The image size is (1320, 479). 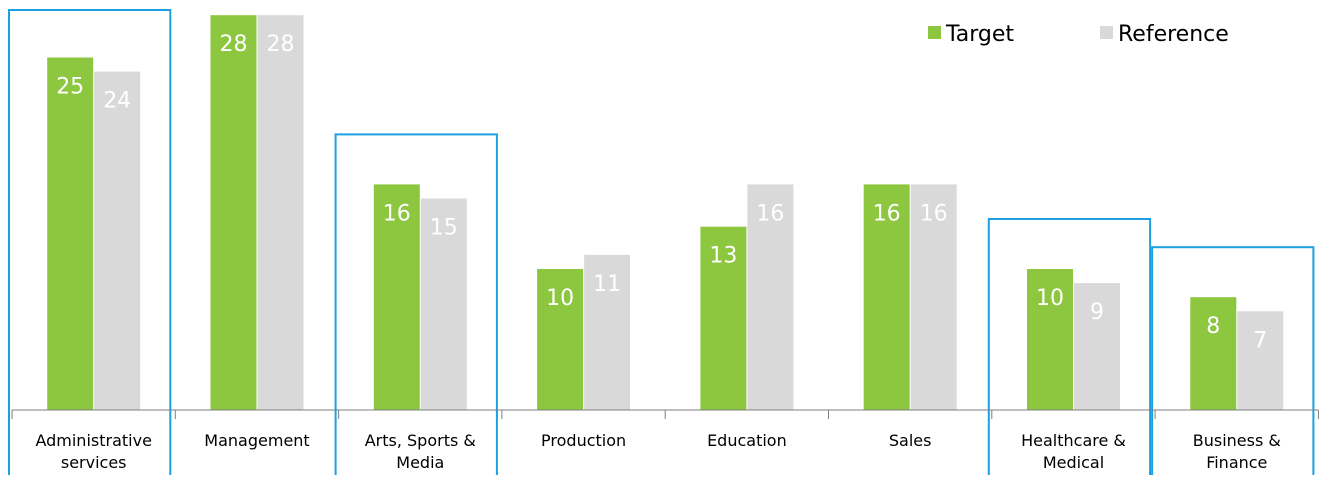 What do you see at coordinates (1260, 340) in the screenshot?
I see `data-label-reference-business-finance: 7` at bounding box center [1260, 340].